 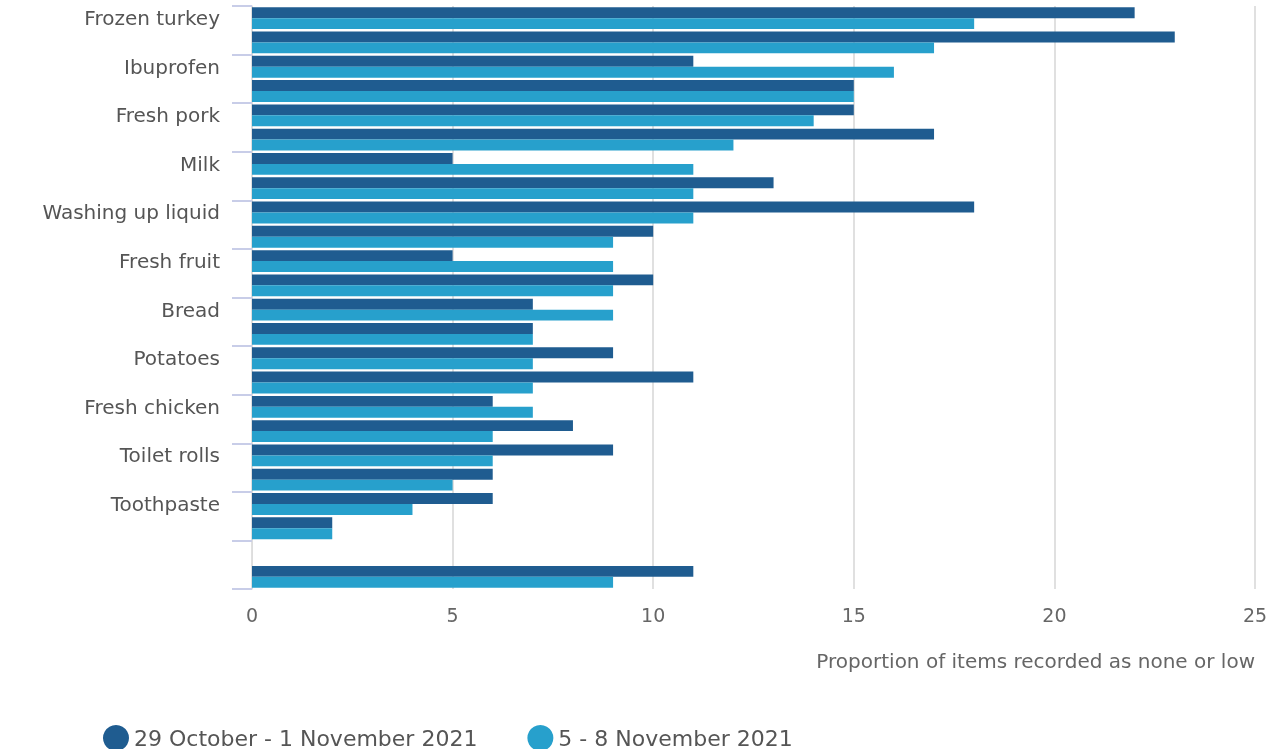 What do you see at coordinates (1054, 614) in the screenshot?
I see `x-tick-label: 20` at bounding box center [1054, 614].